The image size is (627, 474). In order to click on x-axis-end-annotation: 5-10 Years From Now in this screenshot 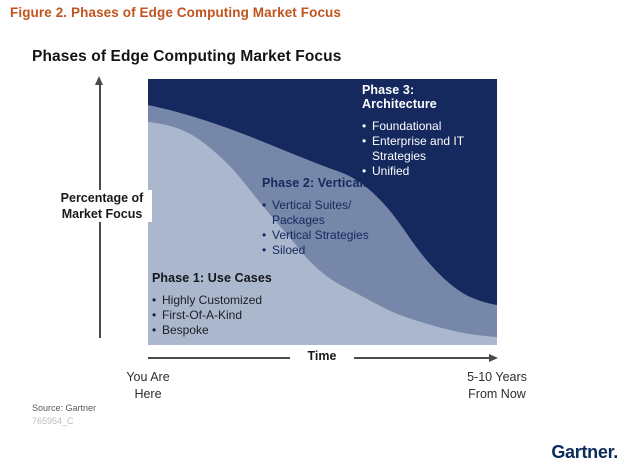, I will do `click(497, 386)`.